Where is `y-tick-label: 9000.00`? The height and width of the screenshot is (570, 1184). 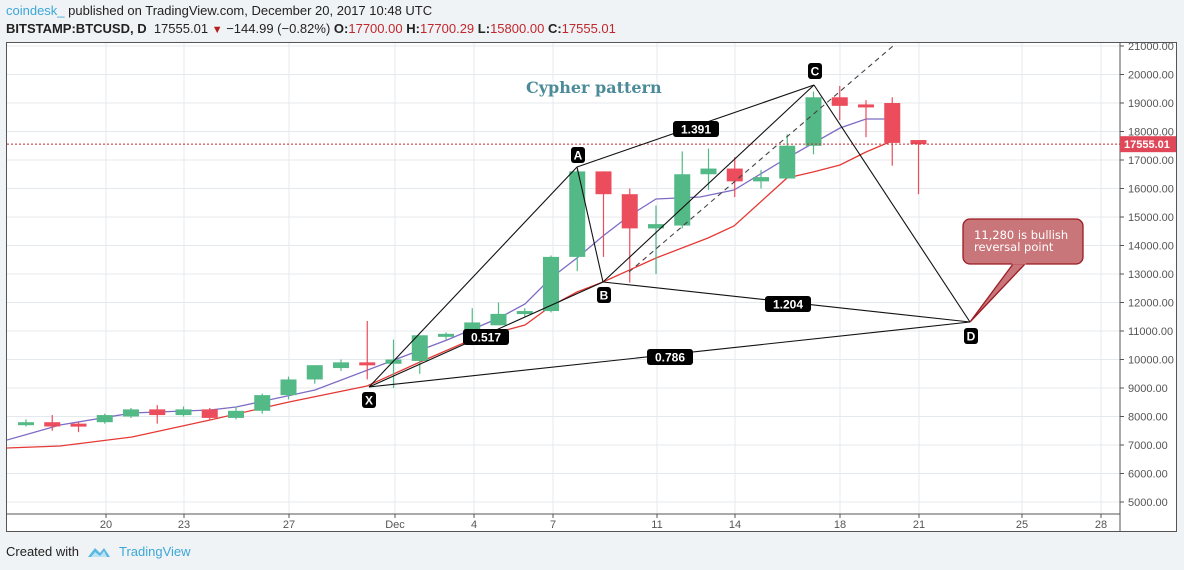
y-tick-label: 9000.00 is located at coordinates (1148, 389).